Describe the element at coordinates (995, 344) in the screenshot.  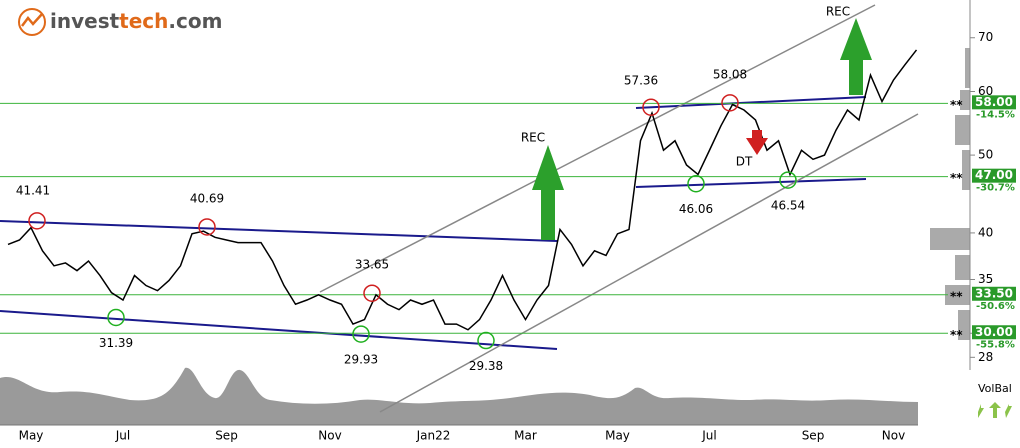
I see `level-change: -55.8%` at that location.